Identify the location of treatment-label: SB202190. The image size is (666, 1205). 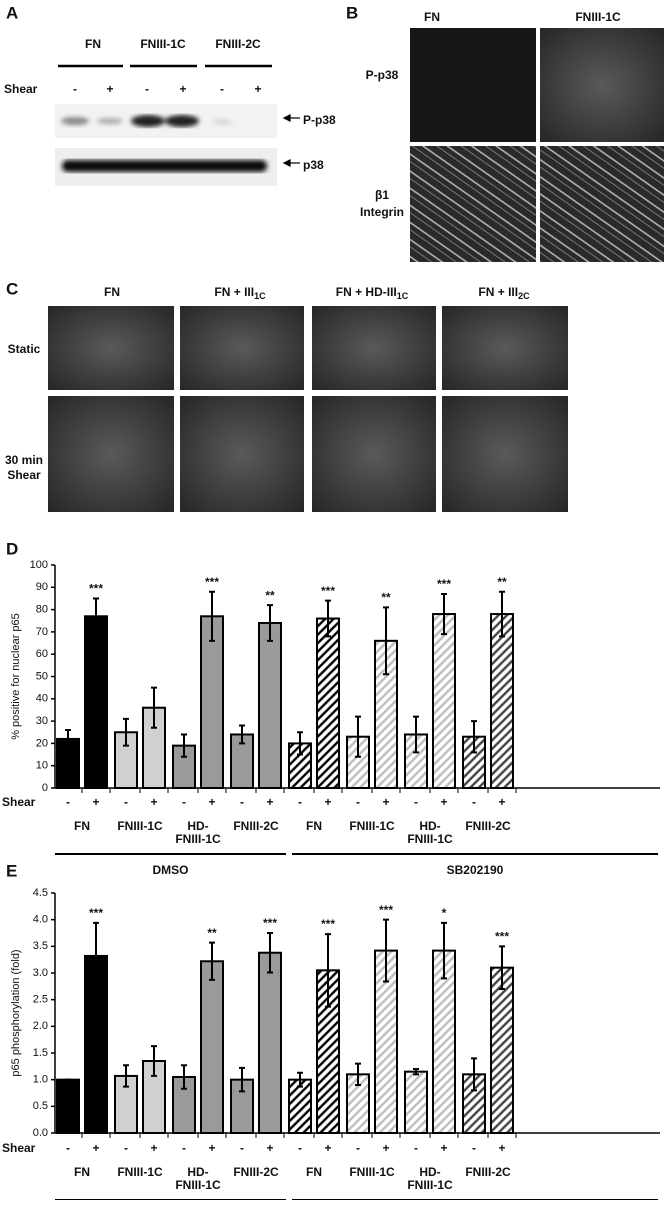
(475, 870).